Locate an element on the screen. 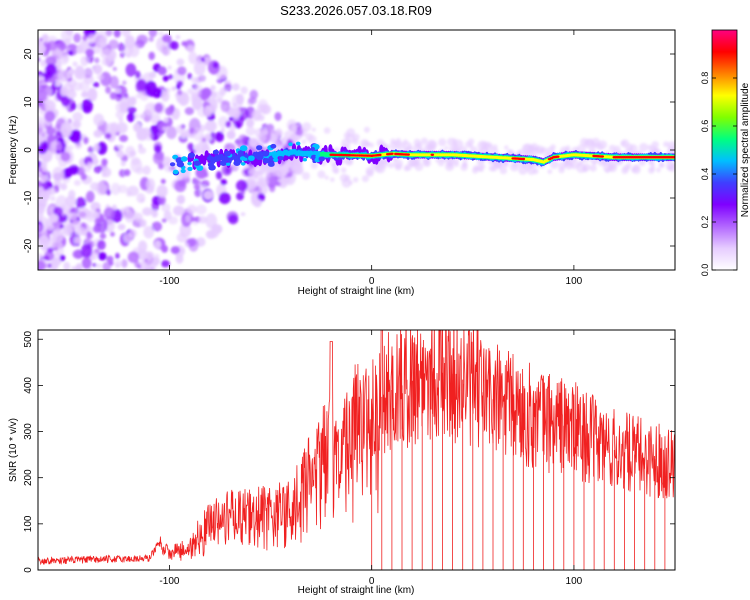 This screenshot has width=750, height=600. colorbar-tick-label: 0.4 is located at coordinates (705, 174).